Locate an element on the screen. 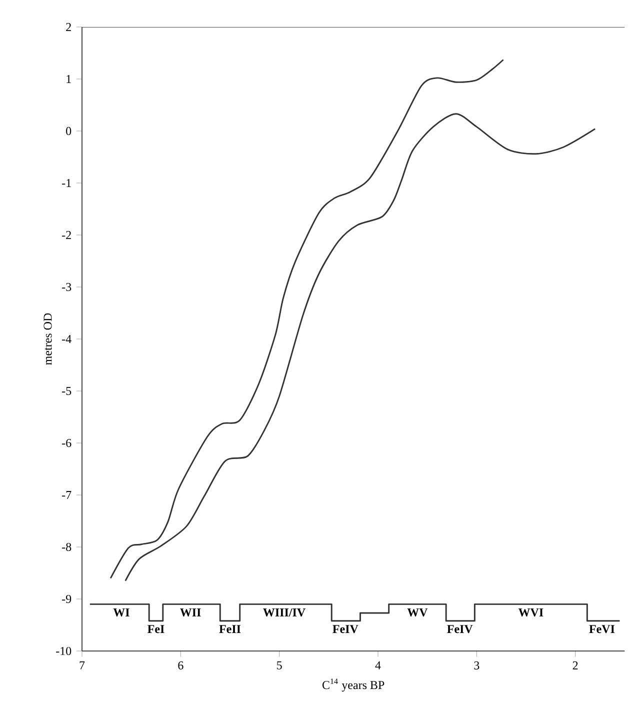 This screenshot has width=640, height=720. y-tick-label: -10 is located at coordinates (64, 651).